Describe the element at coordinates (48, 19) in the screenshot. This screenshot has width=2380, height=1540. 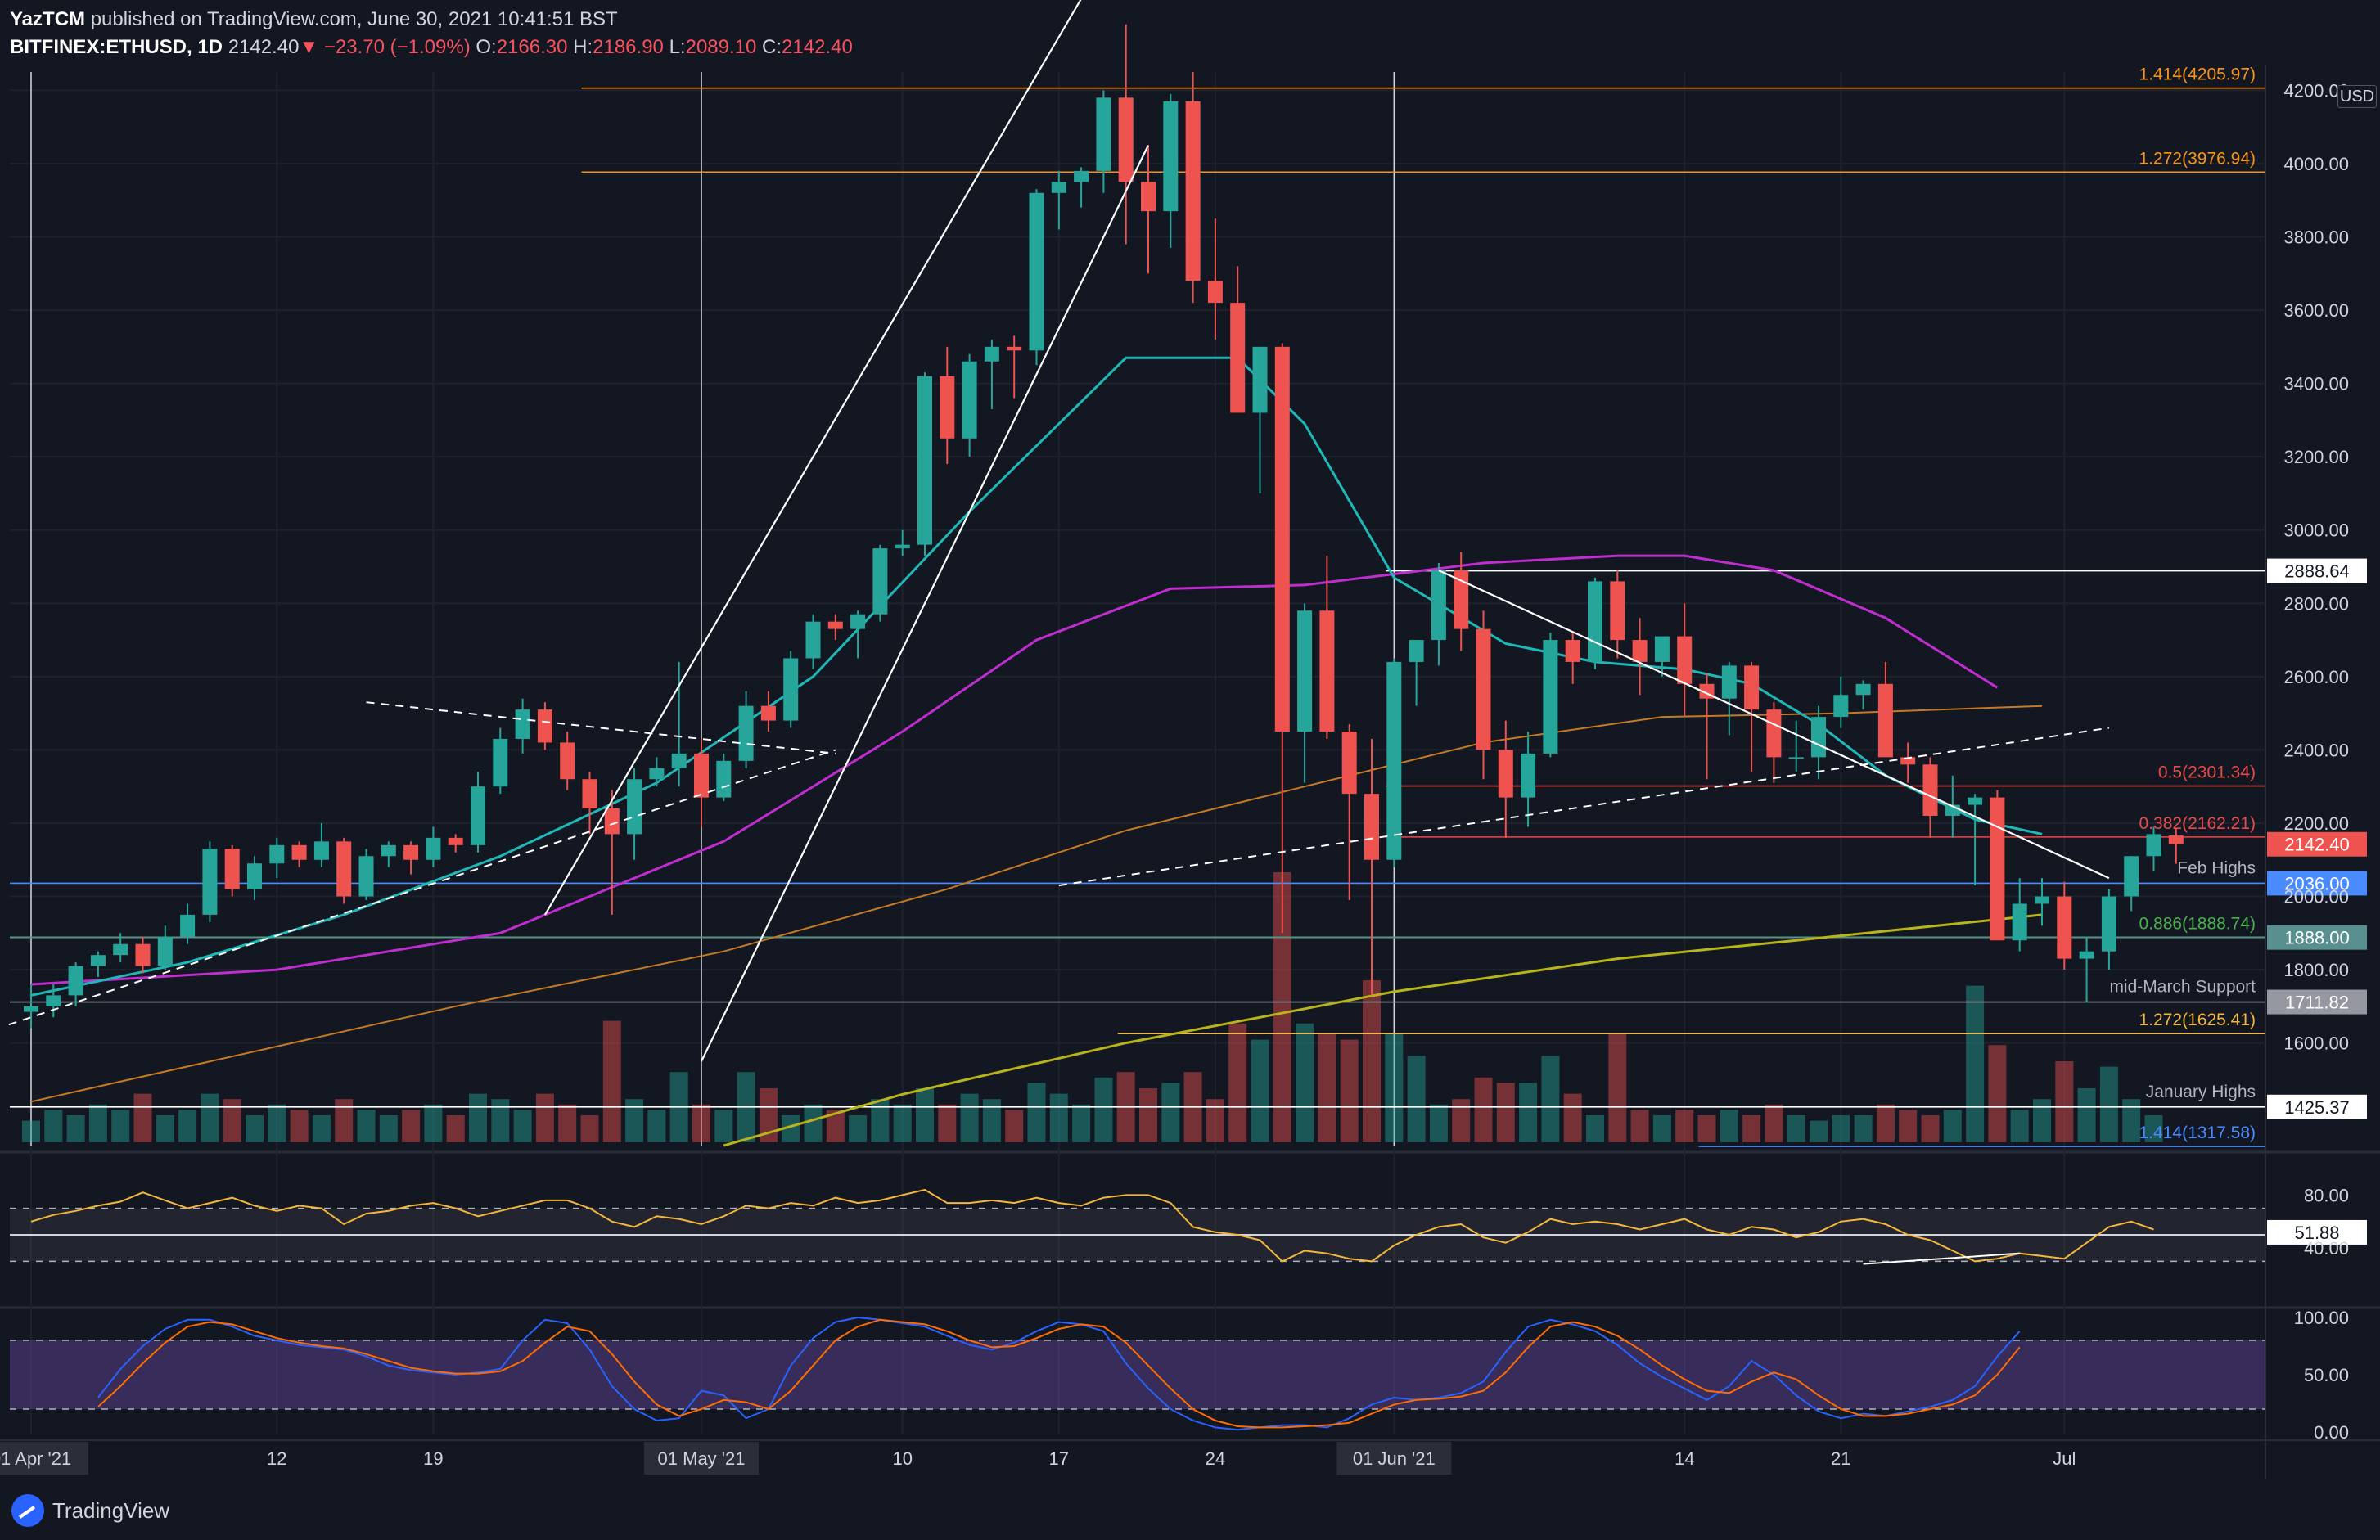
I see `publisher-name: YazTCM` at that location.